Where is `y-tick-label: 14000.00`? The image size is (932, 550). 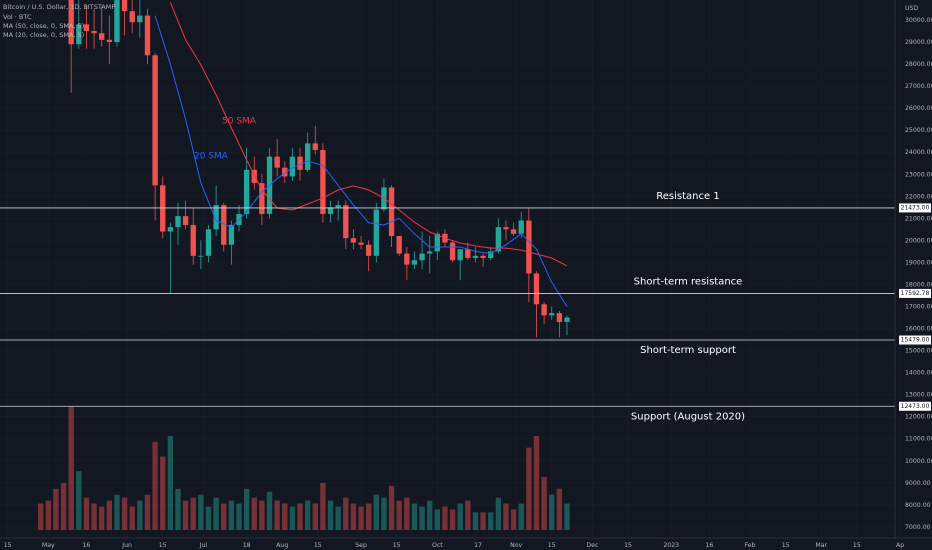
y-tick-label: 14000.00 is located at coordinates (918, 373).